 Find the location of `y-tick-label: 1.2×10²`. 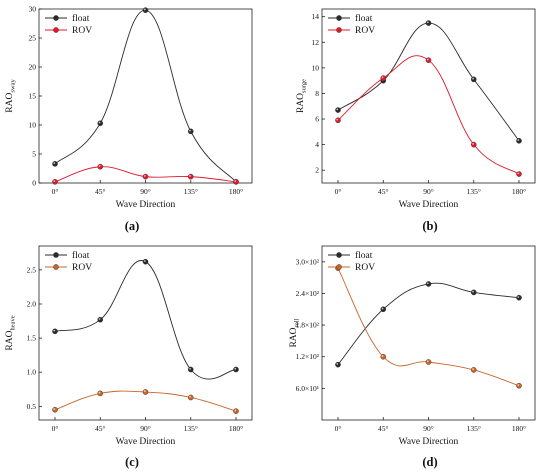

y-tick-label: 1.2×10² is located at coordinates (308, 356).